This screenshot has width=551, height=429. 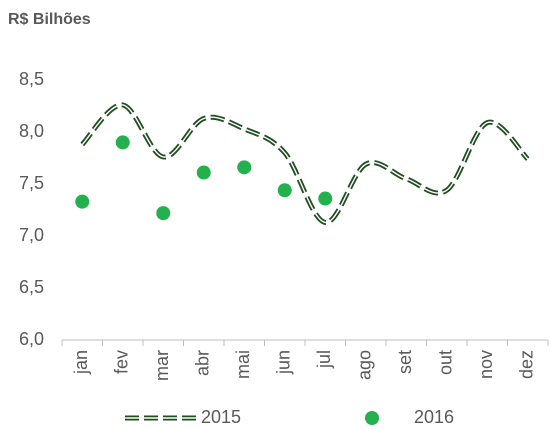 I want to click on x-tick-label: out, so click(x=446, y=362).